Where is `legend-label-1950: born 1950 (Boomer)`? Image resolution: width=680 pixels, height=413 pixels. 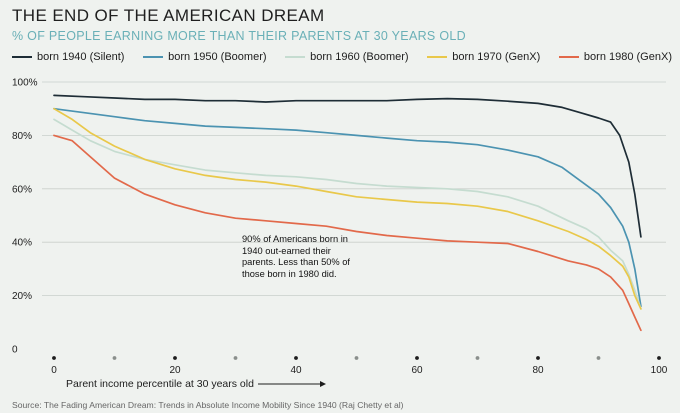
legend-label-1950: born 1950 (Boomer) is located at coordinates (217, 57).